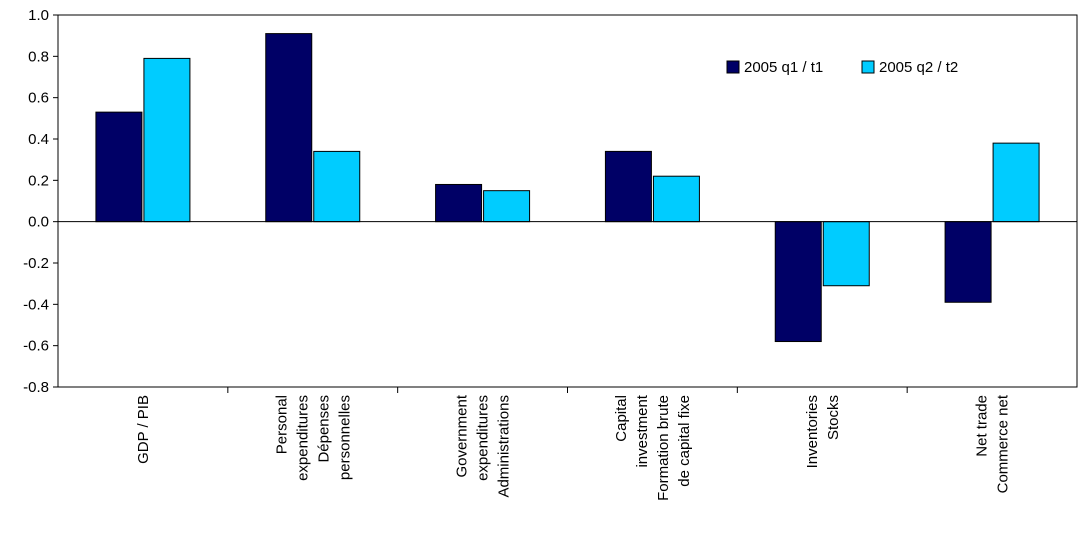  What do you see at coordinates (344, 437) in the screenshot?
I see `category-label: personnelles` at bounding box center [344, 437].